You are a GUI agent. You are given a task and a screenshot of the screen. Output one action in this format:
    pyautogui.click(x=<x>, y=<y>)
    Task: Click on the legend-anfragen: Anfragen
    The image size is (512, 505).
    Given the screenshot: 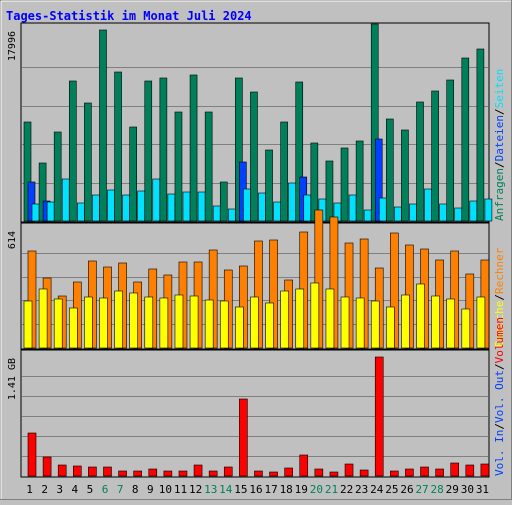 What is the action you would take?
    pyautogui.click(x=499, y=194)
    